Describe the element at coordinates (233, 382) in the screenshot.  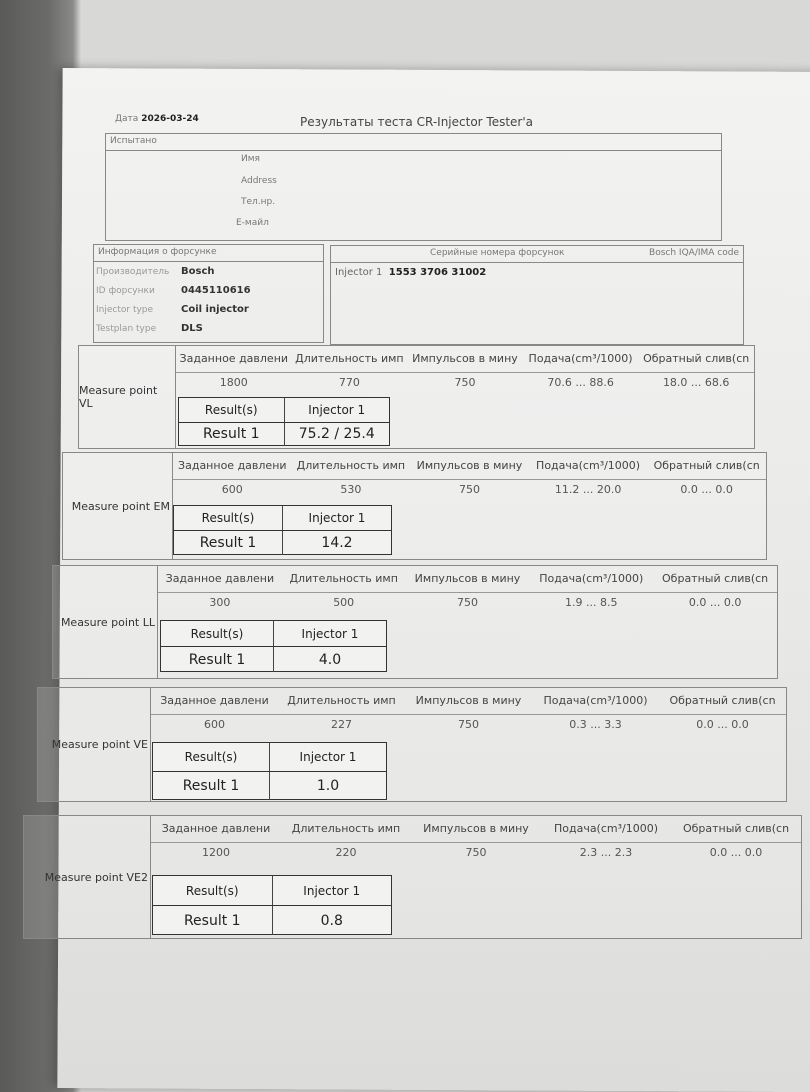
I see `value-cell: 1800` at that location.